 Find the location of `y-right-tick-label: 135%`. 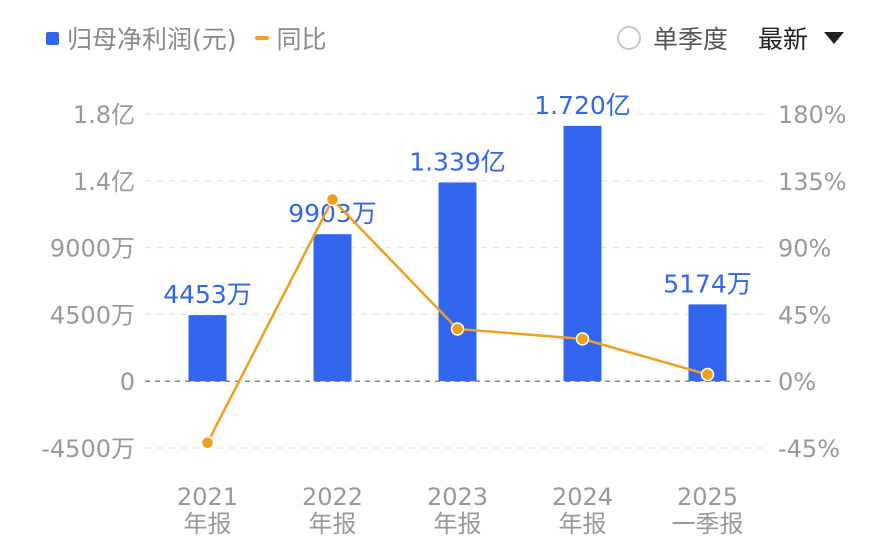

y-right-tick-label: 135% is located at coordinates (812, 182).